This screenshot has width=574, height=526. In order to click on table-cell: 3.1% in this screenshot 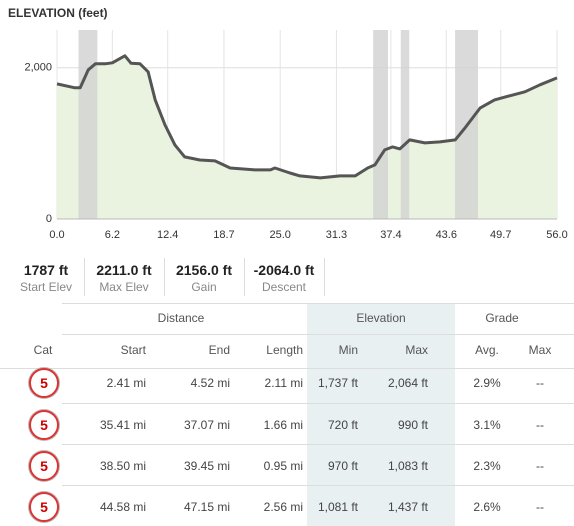, I will do `click(487, 425)`.